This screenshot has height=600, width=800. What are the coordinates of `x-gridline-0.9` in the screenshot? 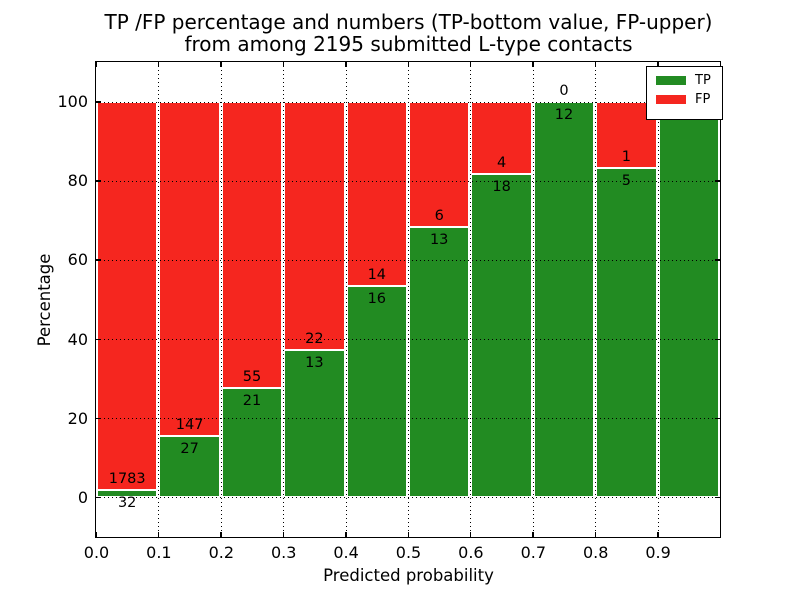 It's located at (658, 299).